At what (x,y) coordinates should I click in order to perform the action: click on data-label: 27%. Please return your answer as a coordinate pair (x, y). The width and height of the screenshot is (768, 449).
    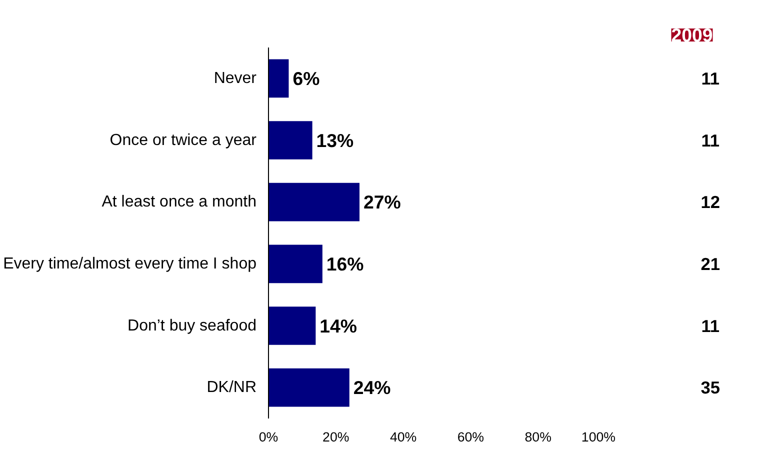
    Looking at the image, I should click on (382, 202).